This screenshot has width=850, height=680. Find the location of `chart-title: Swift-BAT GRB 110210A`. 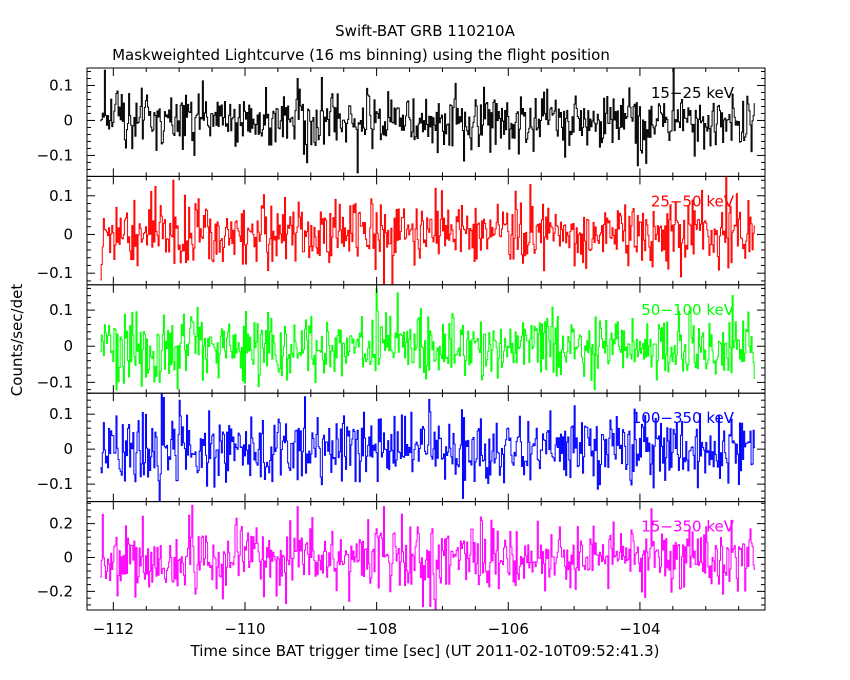

chart-title: Swift-BAT GRB 110210A is located at coordinates (425, 31).